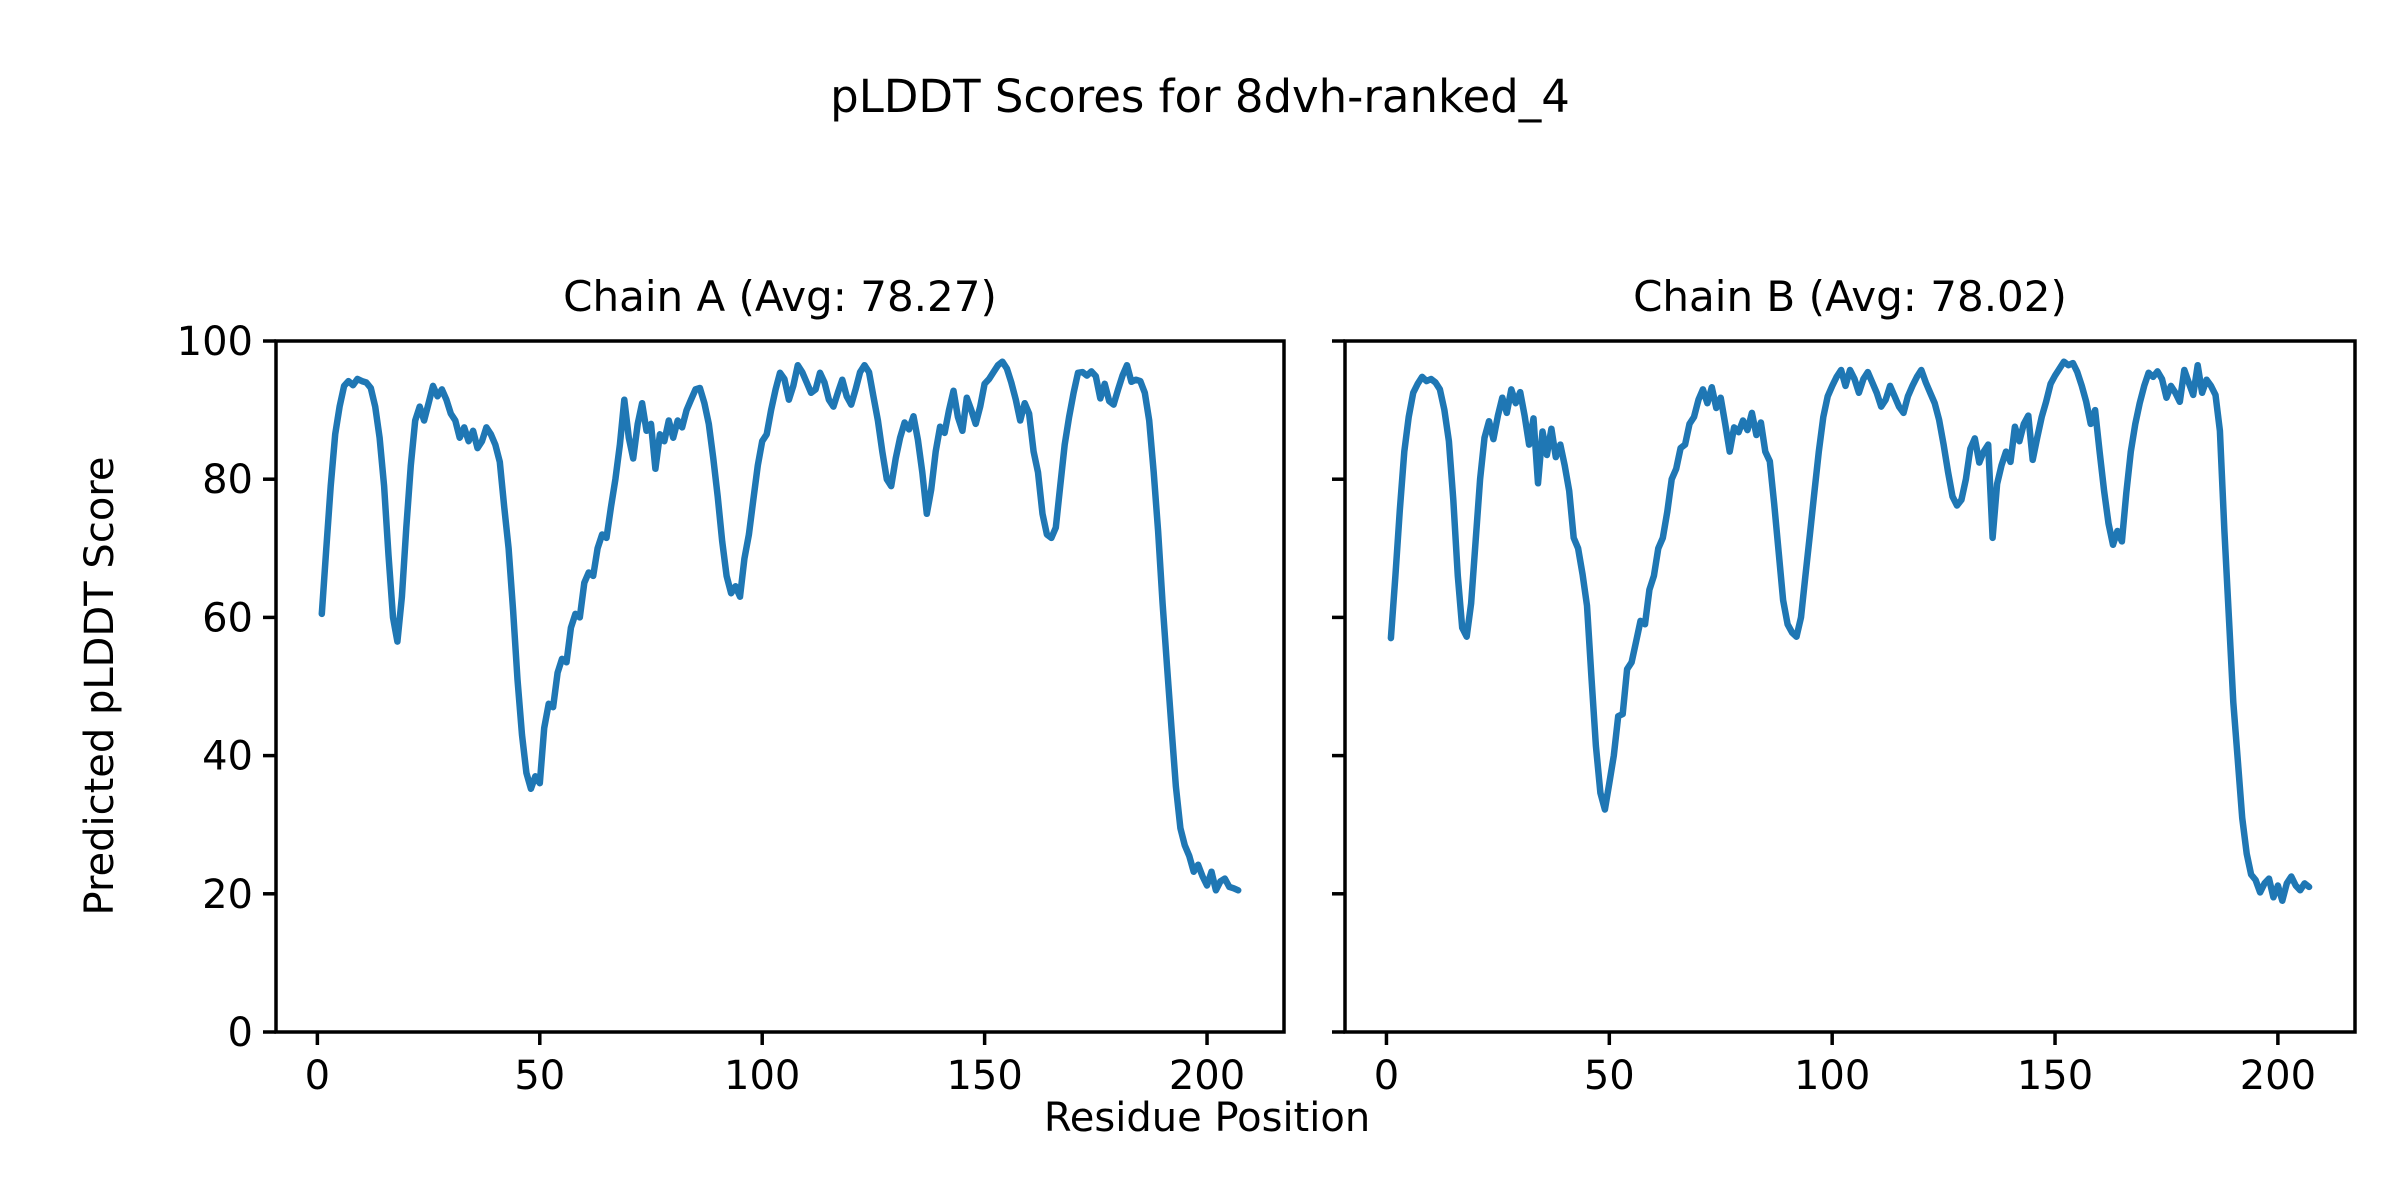 The image size is (2400, 1200). What do you see at coordinates (227, 757) in the screenshot?
I see `y-tick-label: 40` at bounding box center [227, 757].